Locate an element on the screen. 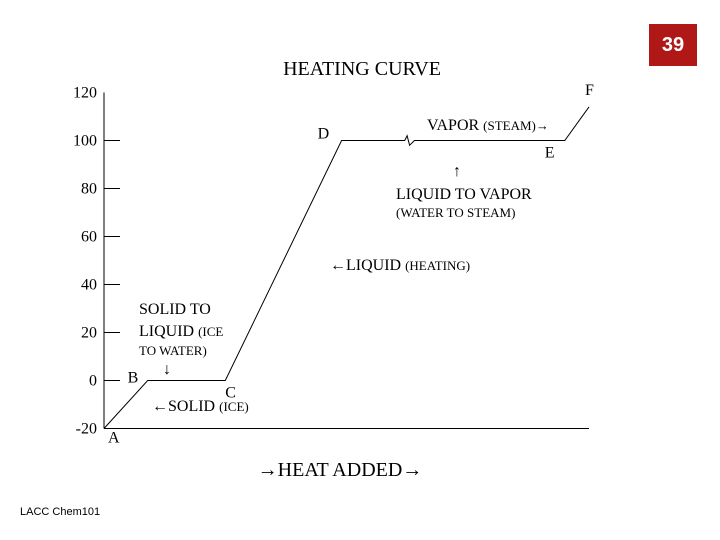 The width and height of the screenshot is (720, 540). point-label-a: A is located at coordinates (114, 438).